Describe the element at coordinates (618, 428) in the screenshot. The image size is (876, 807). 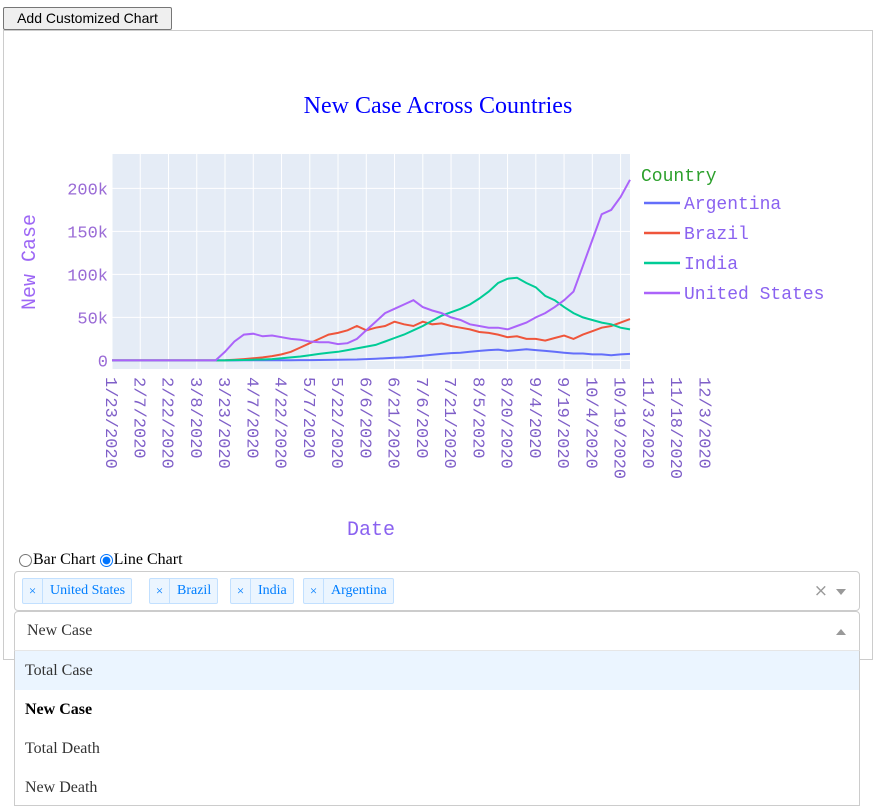
I see `x-tick-label: 10/19/2020` at that location.